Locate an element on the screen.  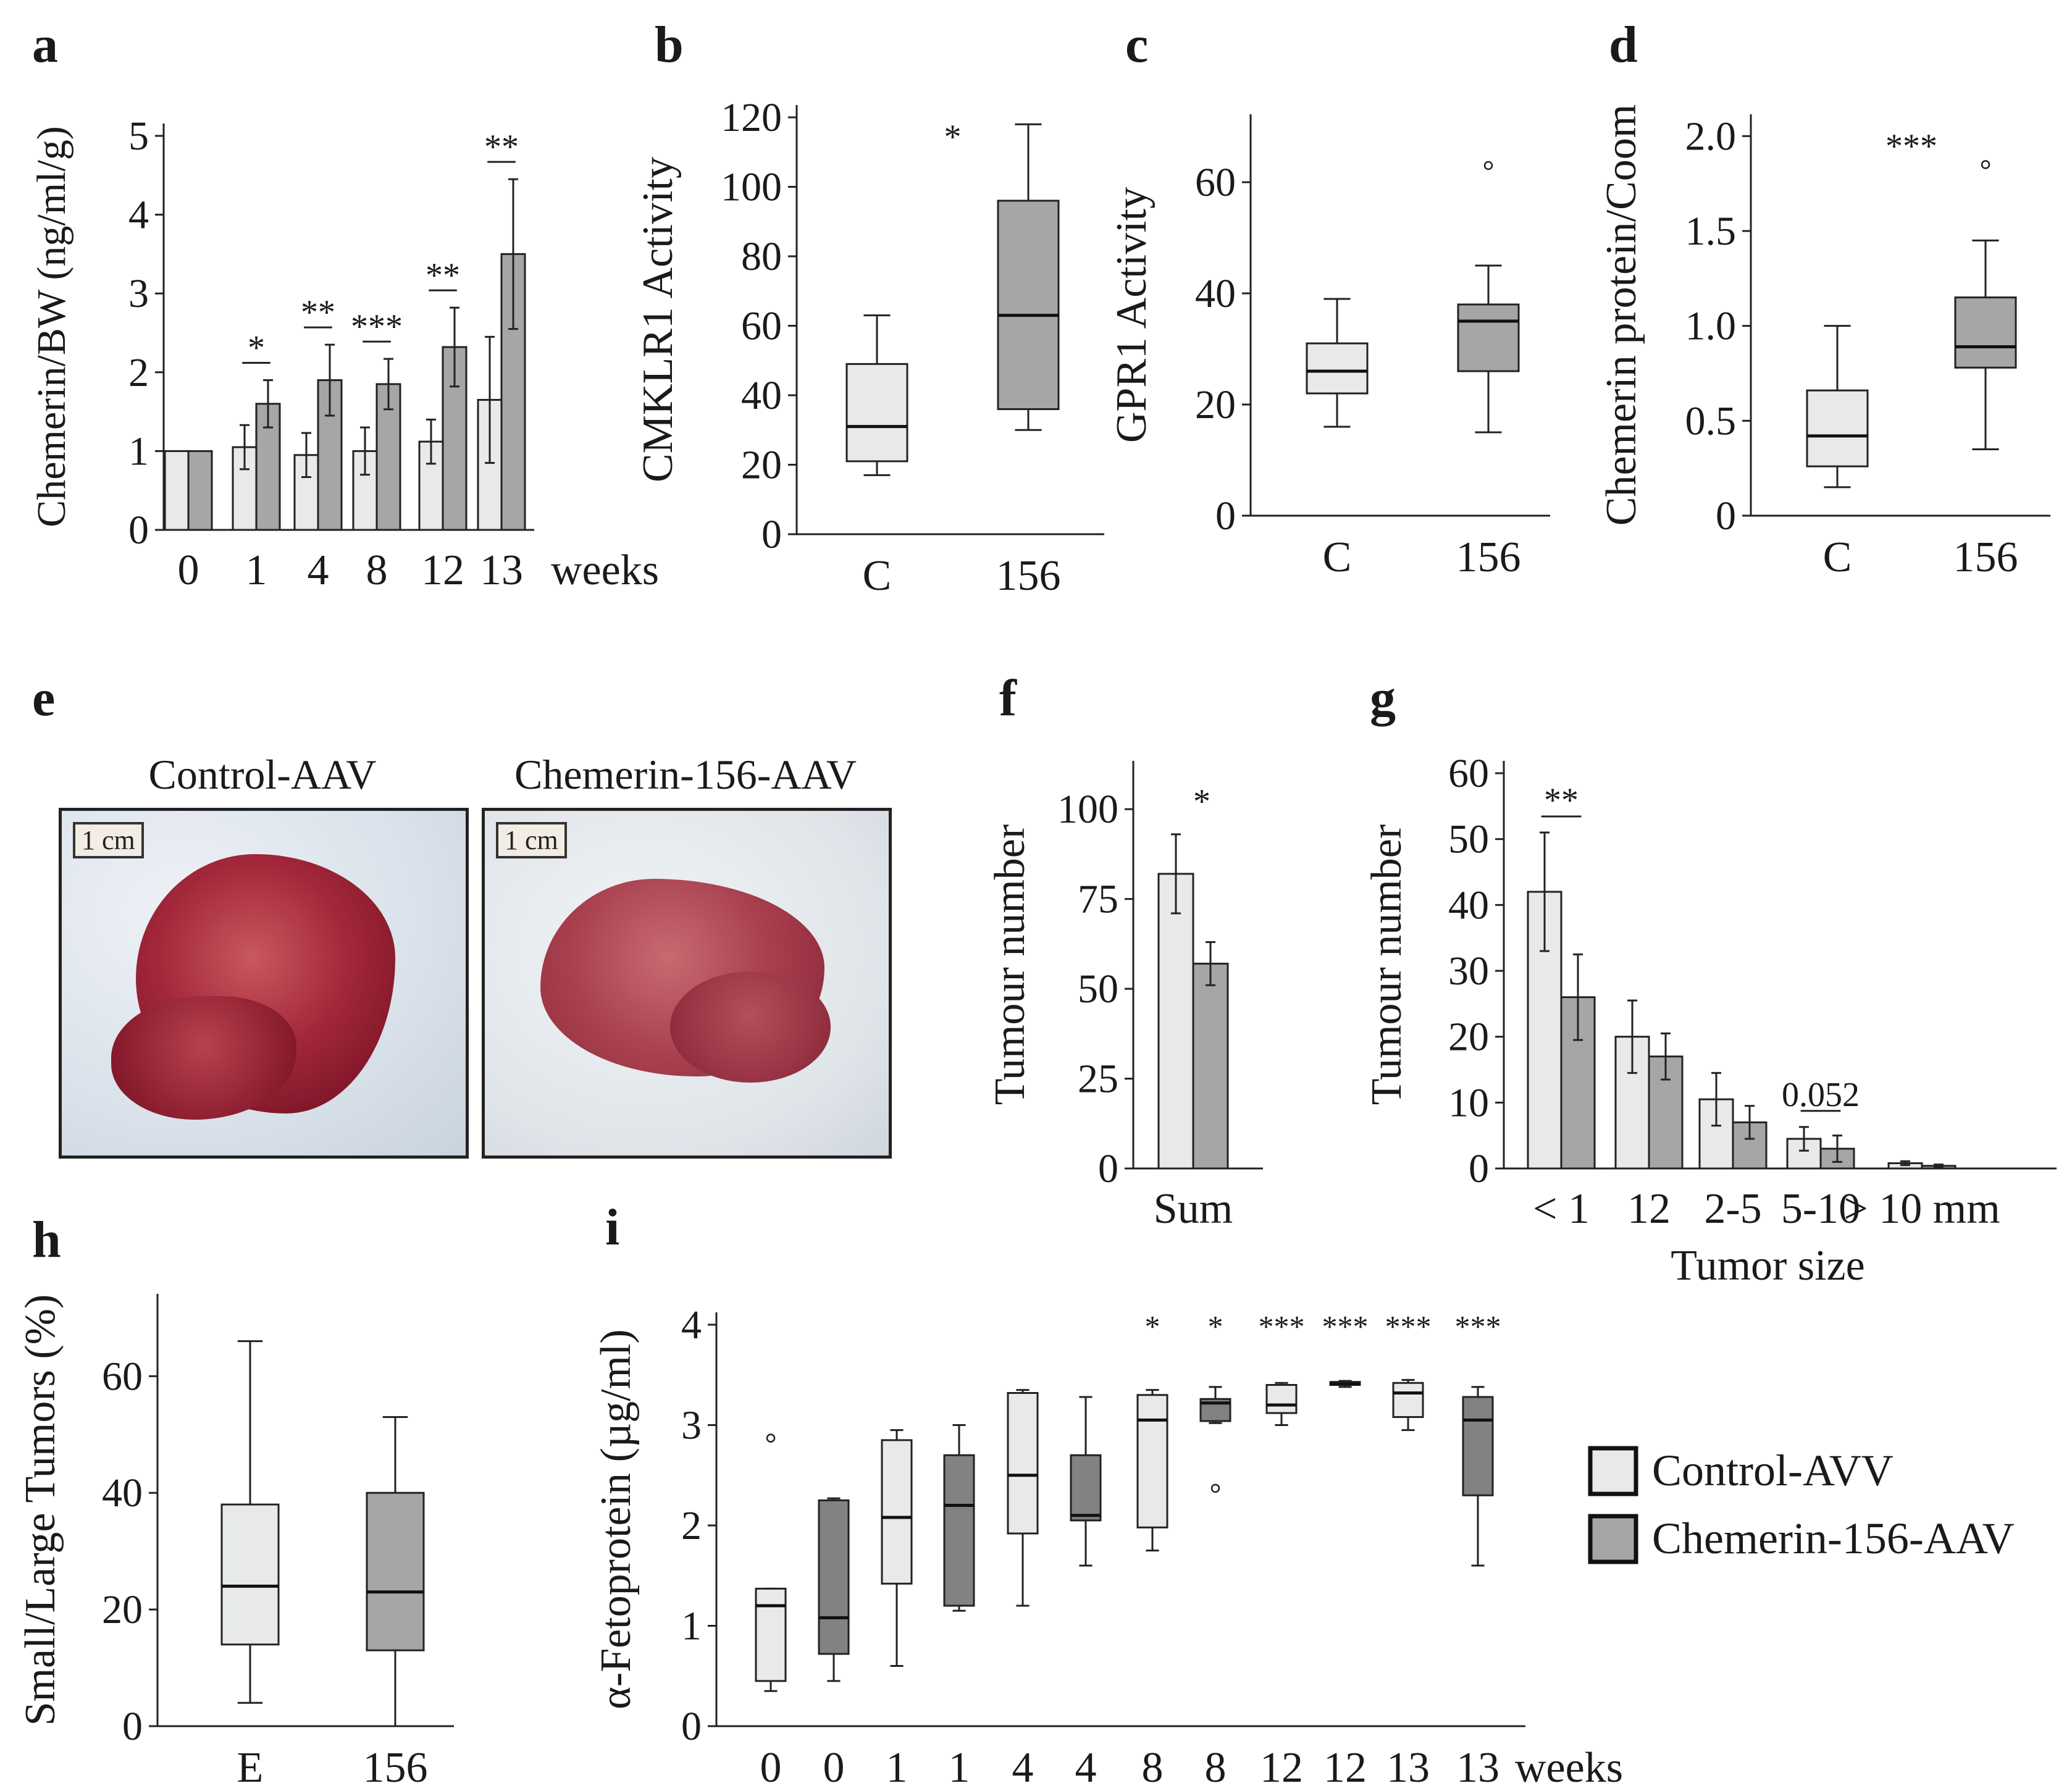
xtick-label-g-4: > 10 mm is located at coordinates (1921, 1209).